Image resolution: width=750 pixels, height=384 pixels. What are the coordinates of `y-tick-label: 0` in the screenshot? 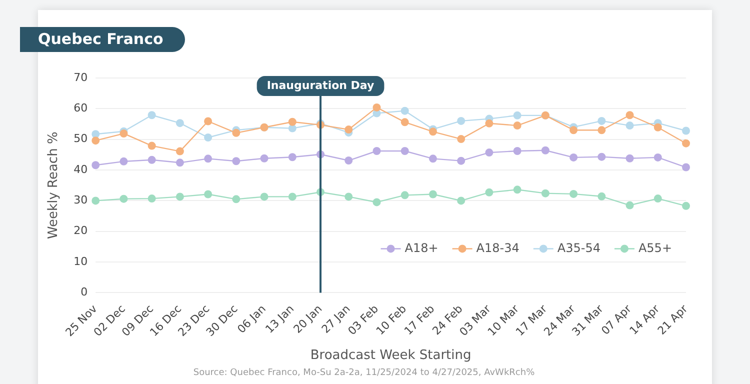 It's located at (84, 292).